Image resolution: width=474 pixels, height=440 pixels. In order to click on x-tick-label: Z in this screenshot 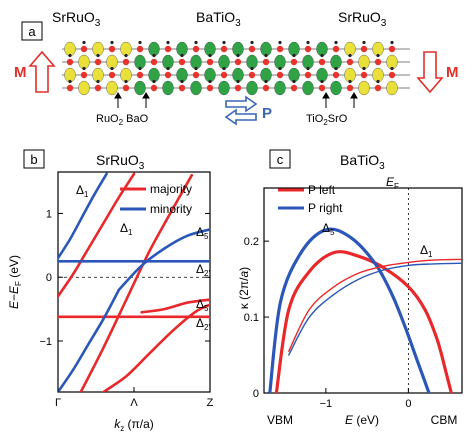, I will do `click(210, 403)`.